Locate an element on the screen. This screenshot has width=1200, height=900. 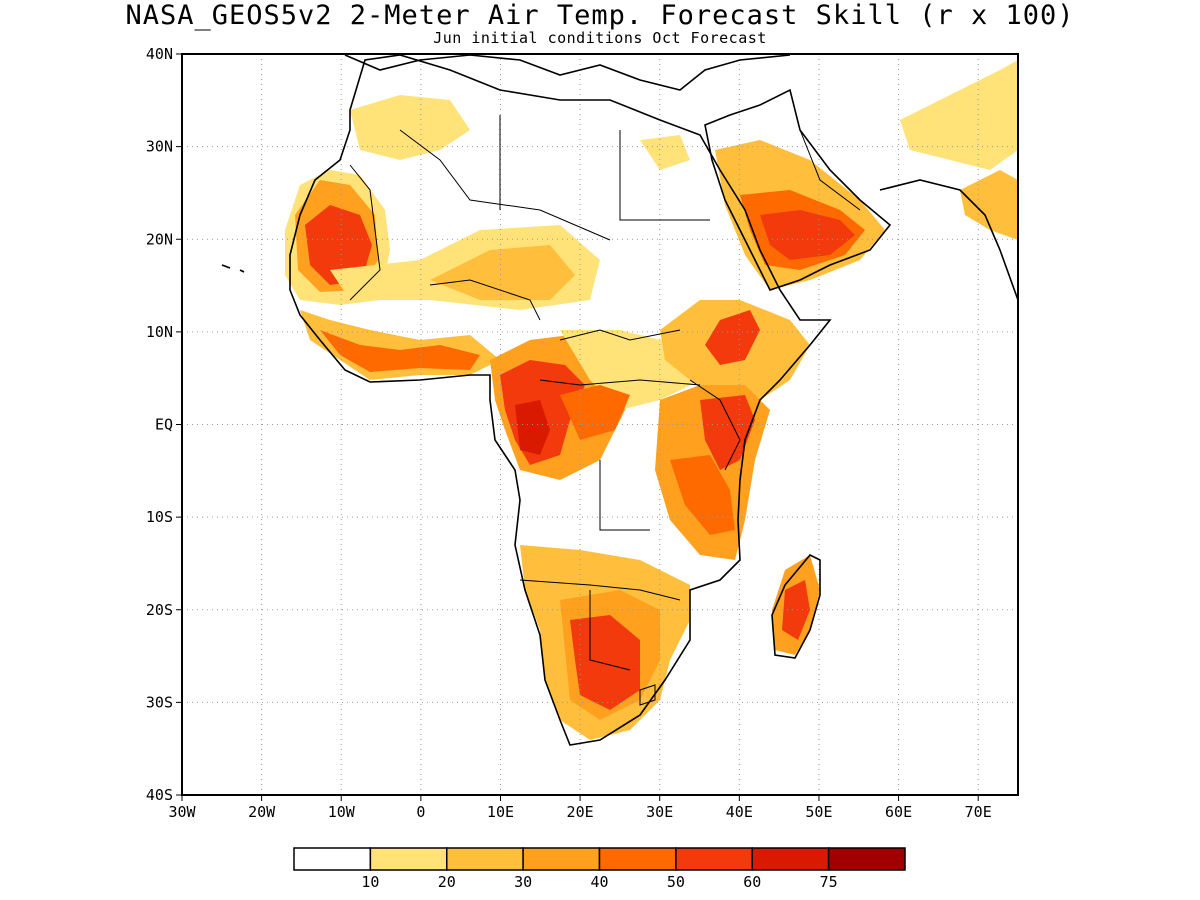
lon-label: 20E is located at coordinates (580, 812).